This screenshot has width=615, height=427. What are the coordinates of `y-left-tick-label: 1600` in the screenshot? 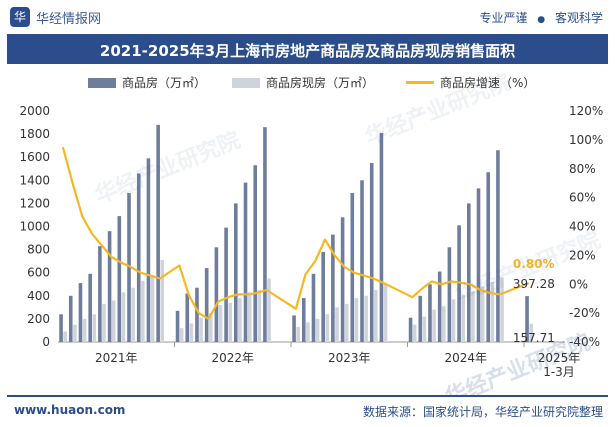 It's located at (34, 157).